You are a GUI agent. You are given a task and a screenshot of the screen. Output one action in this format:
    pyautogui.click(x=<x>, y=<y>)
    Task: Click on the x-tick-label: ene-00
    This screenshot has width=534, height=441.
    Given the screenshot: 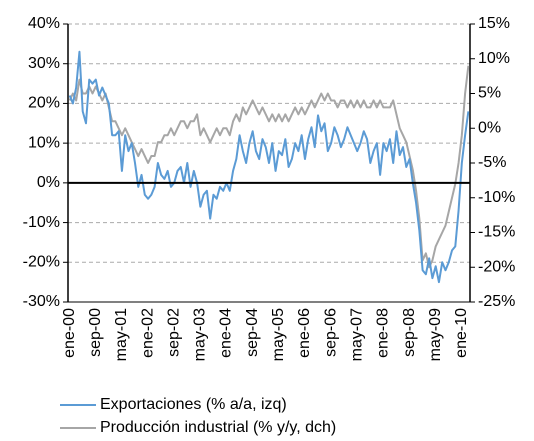 What is the action you would take?
    pyautogui.click(x=69, y=333)
    